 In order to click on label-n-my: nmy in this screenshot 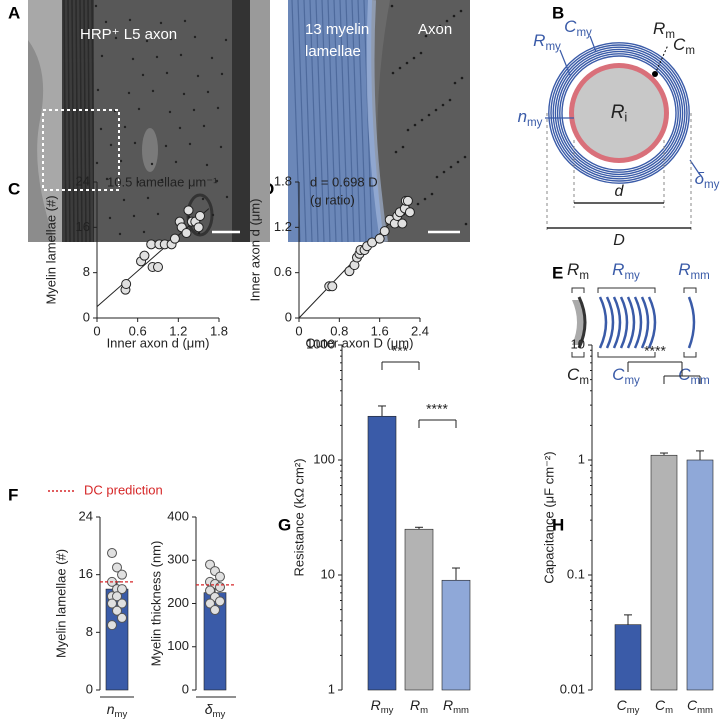, I will do `click(530, 118)`.